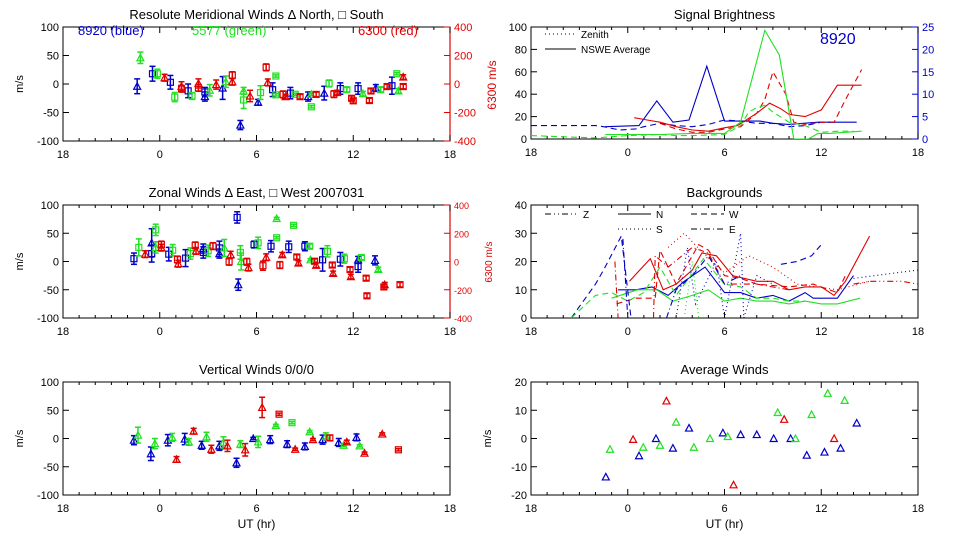  What do you see at coordinates (616, 50) in the screenshot?
I see `legend-label: NSWE Average` at bounding box center [616, 50].